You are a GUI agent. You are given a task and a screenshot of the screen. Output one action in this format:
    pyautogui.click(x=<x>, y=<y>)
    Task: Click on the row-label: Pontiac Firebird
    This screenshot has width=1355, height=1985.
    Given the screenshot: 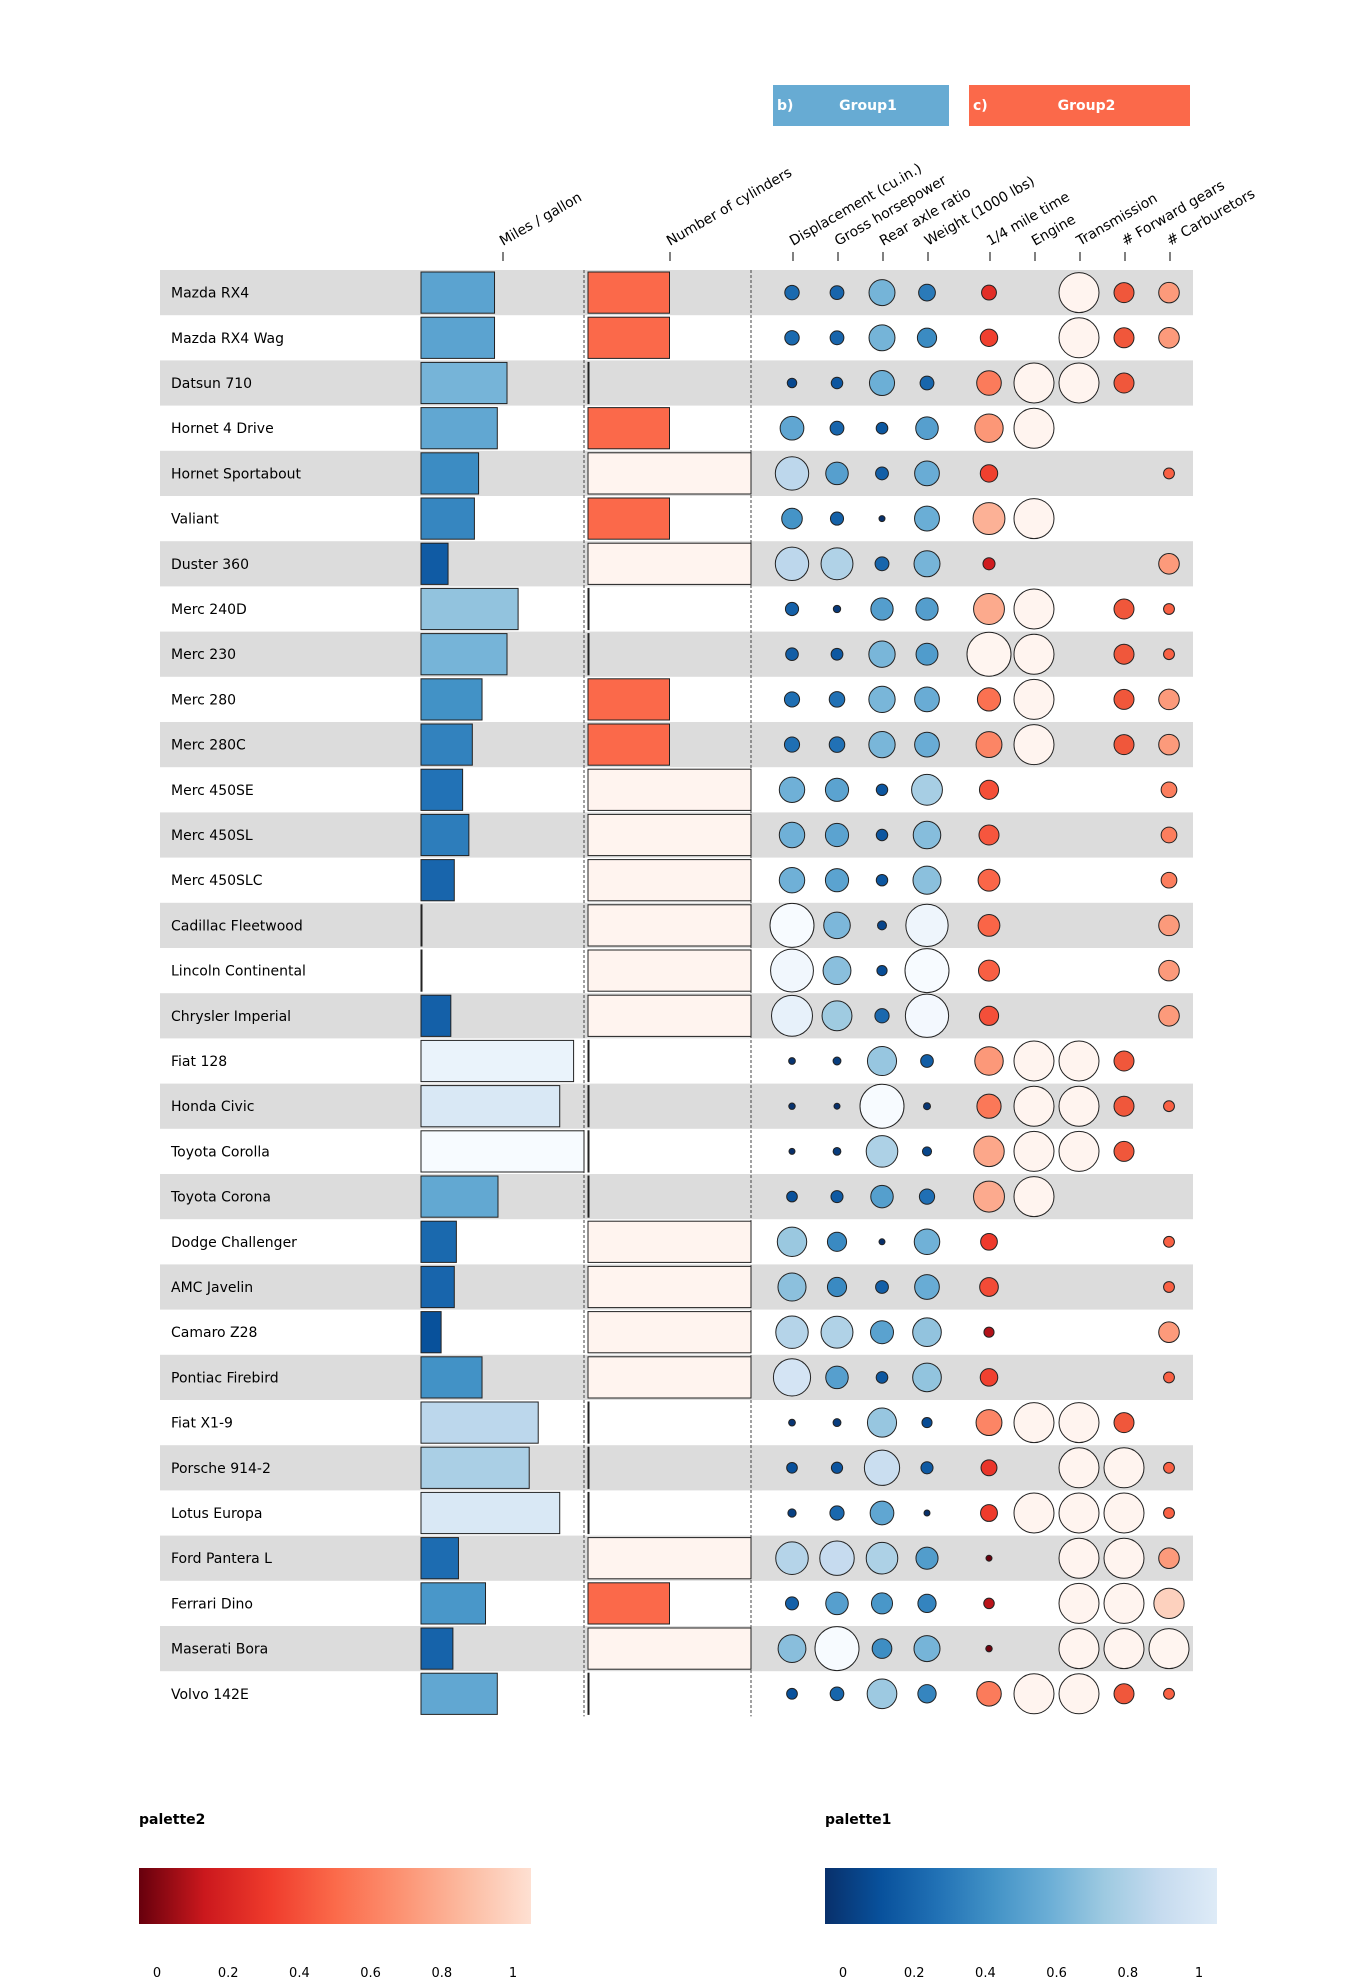 What is the action you would take?
    pyautogui.click(x=225, y=1378)
    